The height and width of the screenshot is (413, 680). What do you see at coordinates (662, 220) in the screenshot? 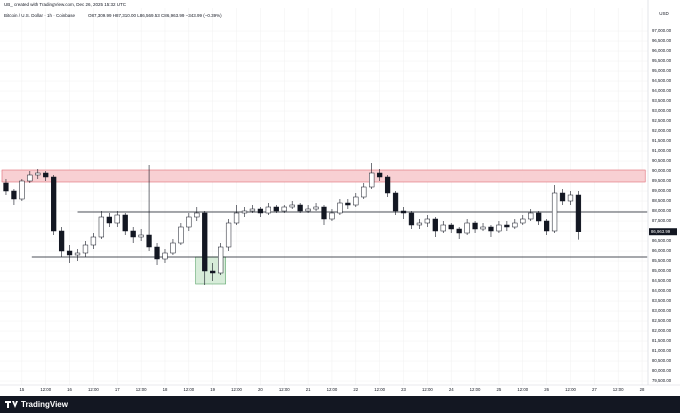
I see `y-tick-label: 87,500.00` at bounding box center [662, 220].